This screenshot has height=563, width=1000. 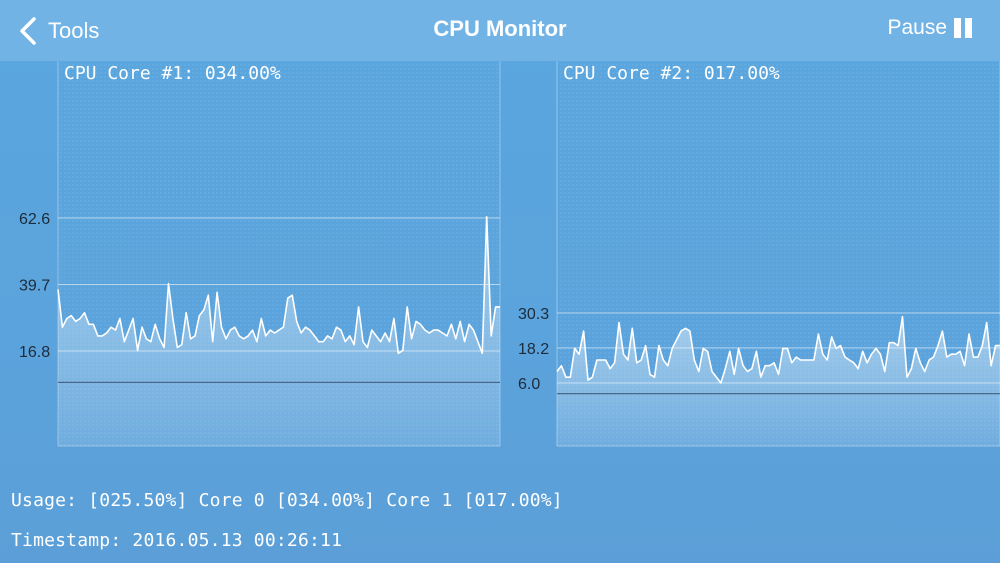 I want to click on y-tick-label: 16.8, so click(x=34, y=352).